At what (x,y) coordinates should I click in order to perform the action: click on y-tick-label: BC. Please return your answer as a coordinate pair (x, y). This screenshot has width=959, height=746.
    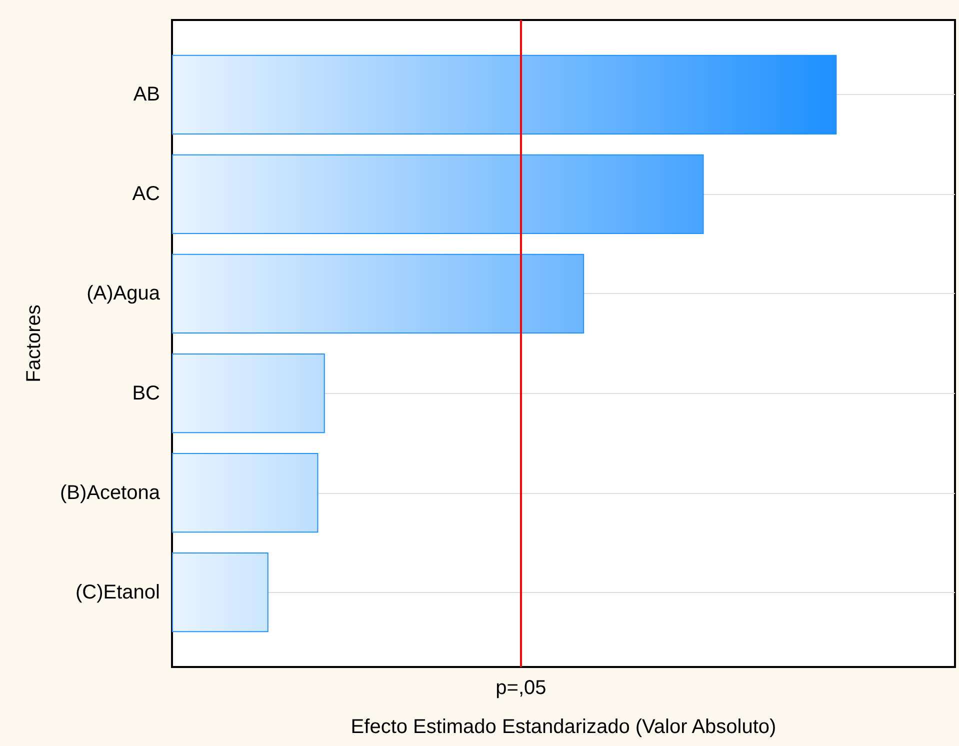
    Looking at the image, I should click on (146, 393).